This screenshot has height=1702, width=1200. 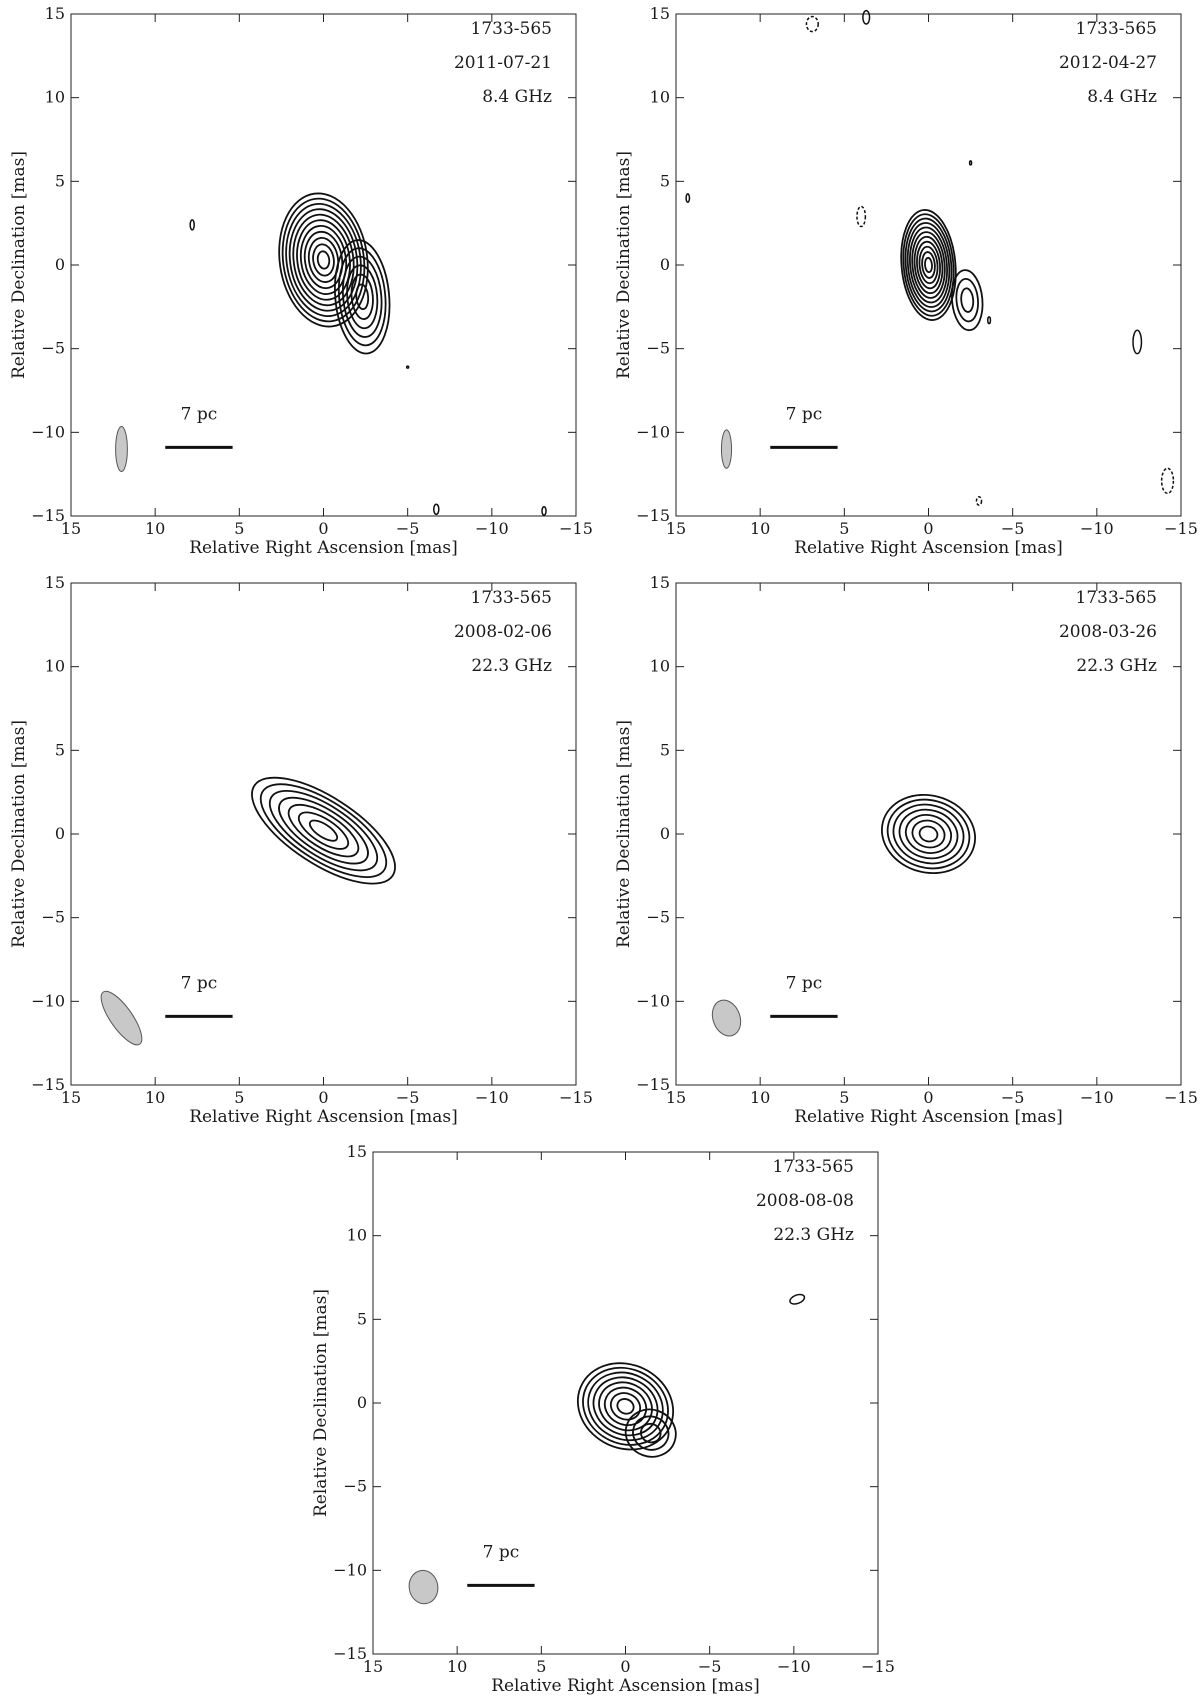 I want to click on panel-annotation: 2008-03-26, so click(x=1108, y=632).